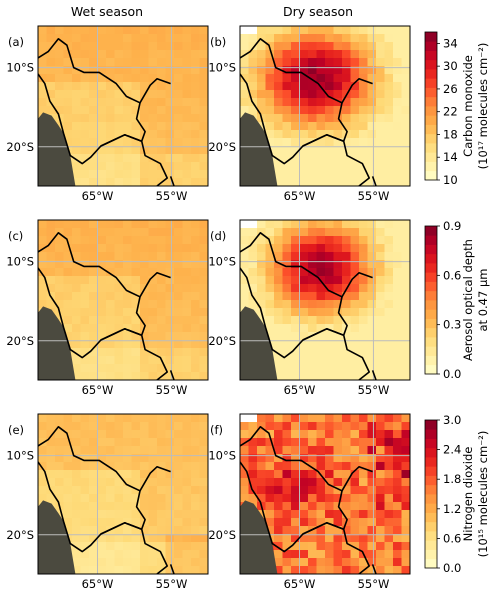  What do you see at coordinates (20, 68) in the screenshot?
I see `lat-tick-label: 10°S` at bounding box center [20, 68].